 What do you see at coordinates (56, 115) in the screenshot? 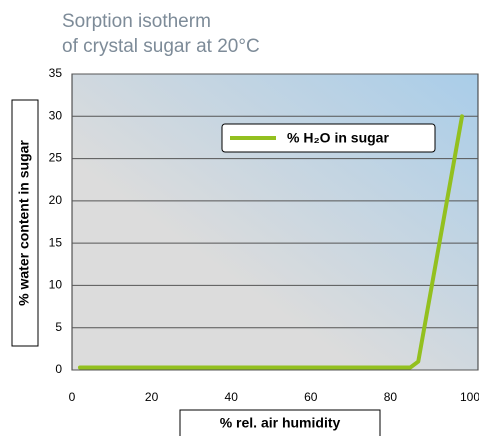
I see `y-tick-label: 30` at bounding box center [56, 115].